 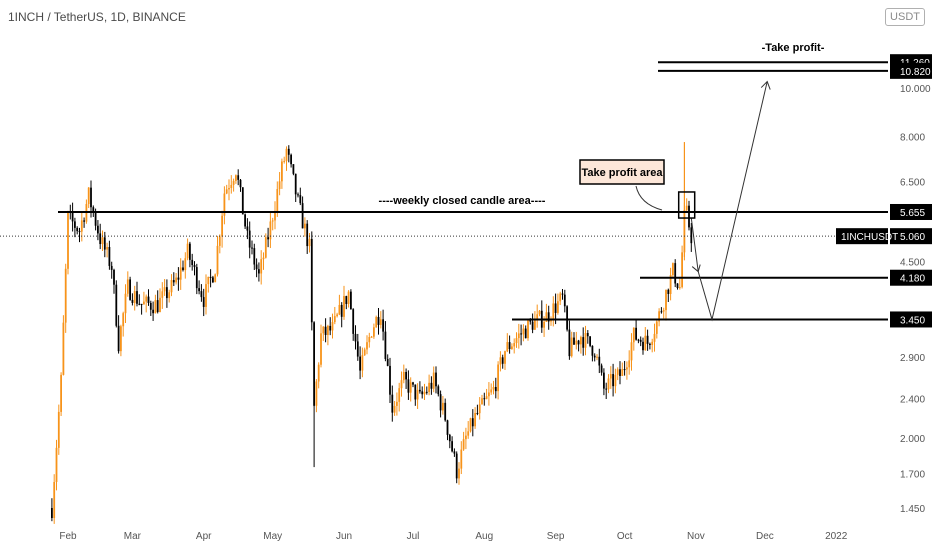 I want to click on y-tick-label: 2.000, so click(x=912, y=439).